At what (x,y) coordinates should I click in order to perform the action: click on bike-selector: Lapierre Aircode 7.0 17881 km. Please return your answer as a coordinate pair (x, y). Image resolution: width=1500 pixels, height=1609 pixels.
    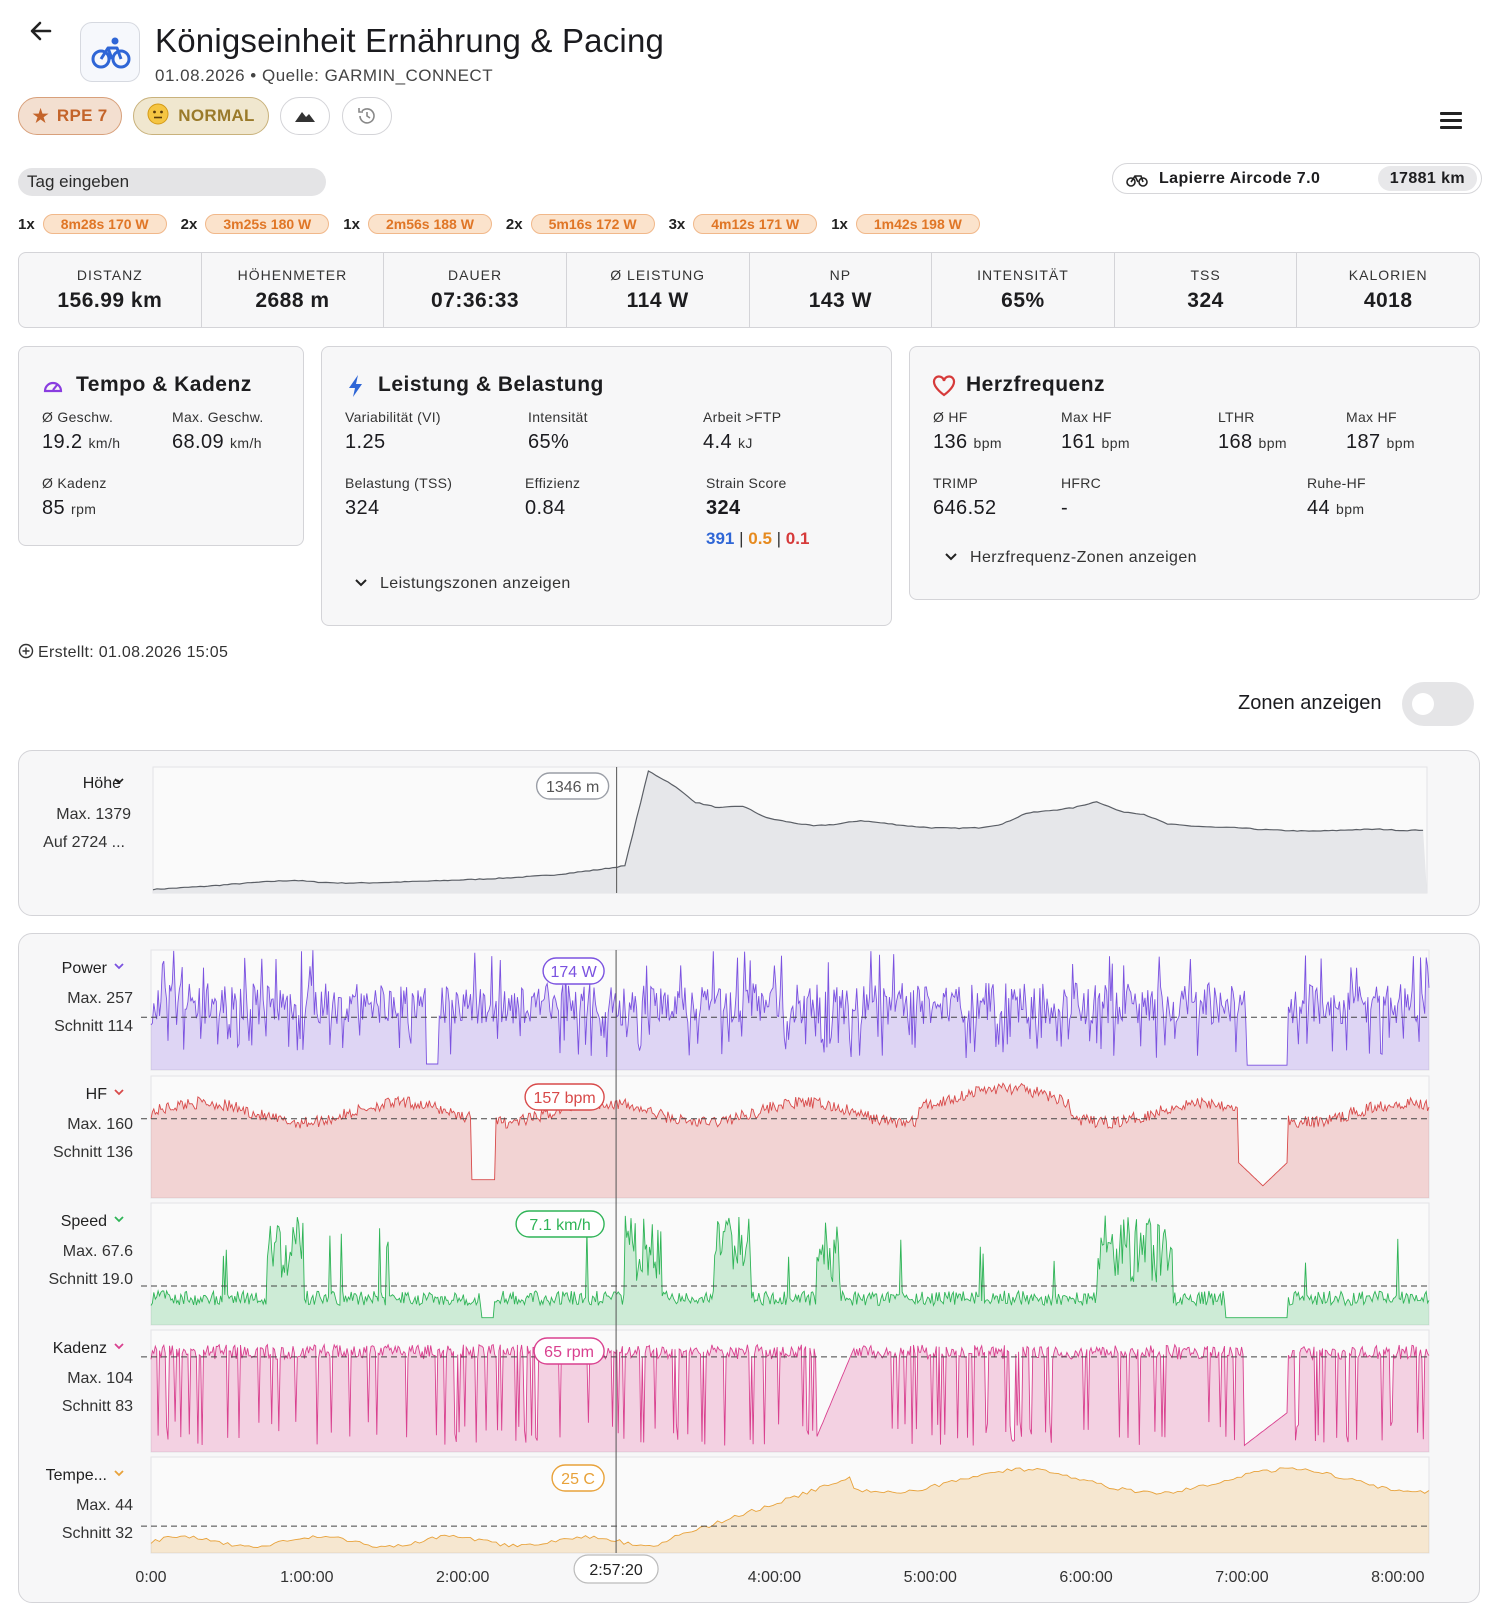
    Looking at the image, I should click on (1297, 178).